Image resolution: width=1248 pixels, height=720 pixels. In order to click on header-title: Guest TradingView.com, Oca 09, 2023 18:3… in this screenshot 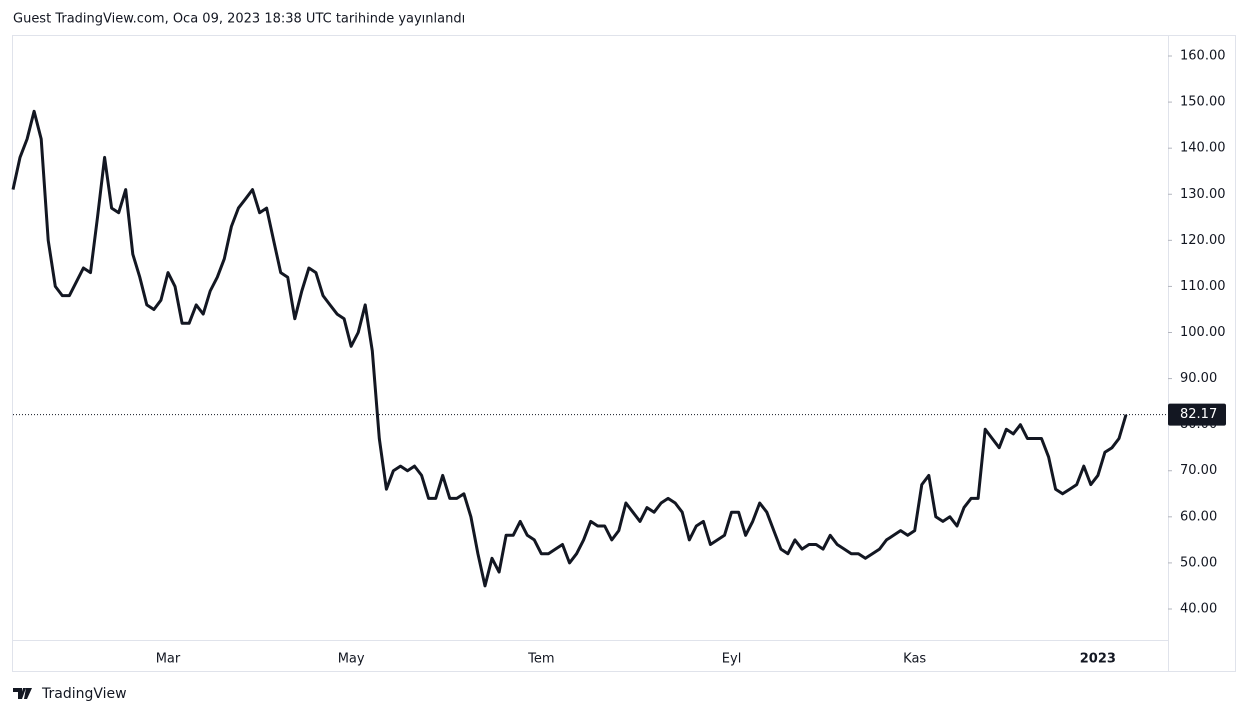, I will do `click(239, 19)`.